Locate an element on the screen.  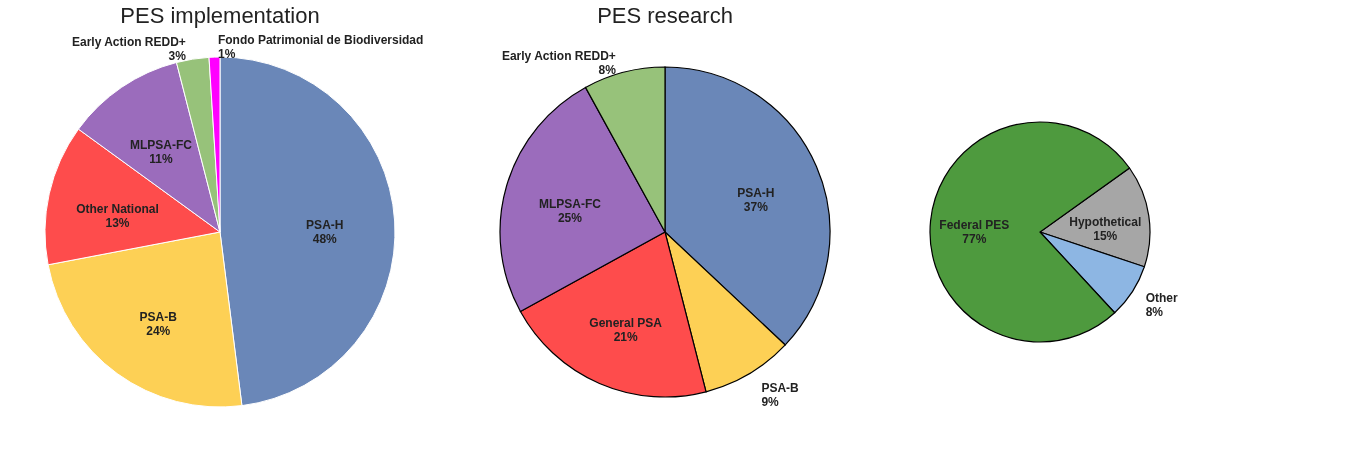
data-label: 3% is located at coordinates (177, 55).